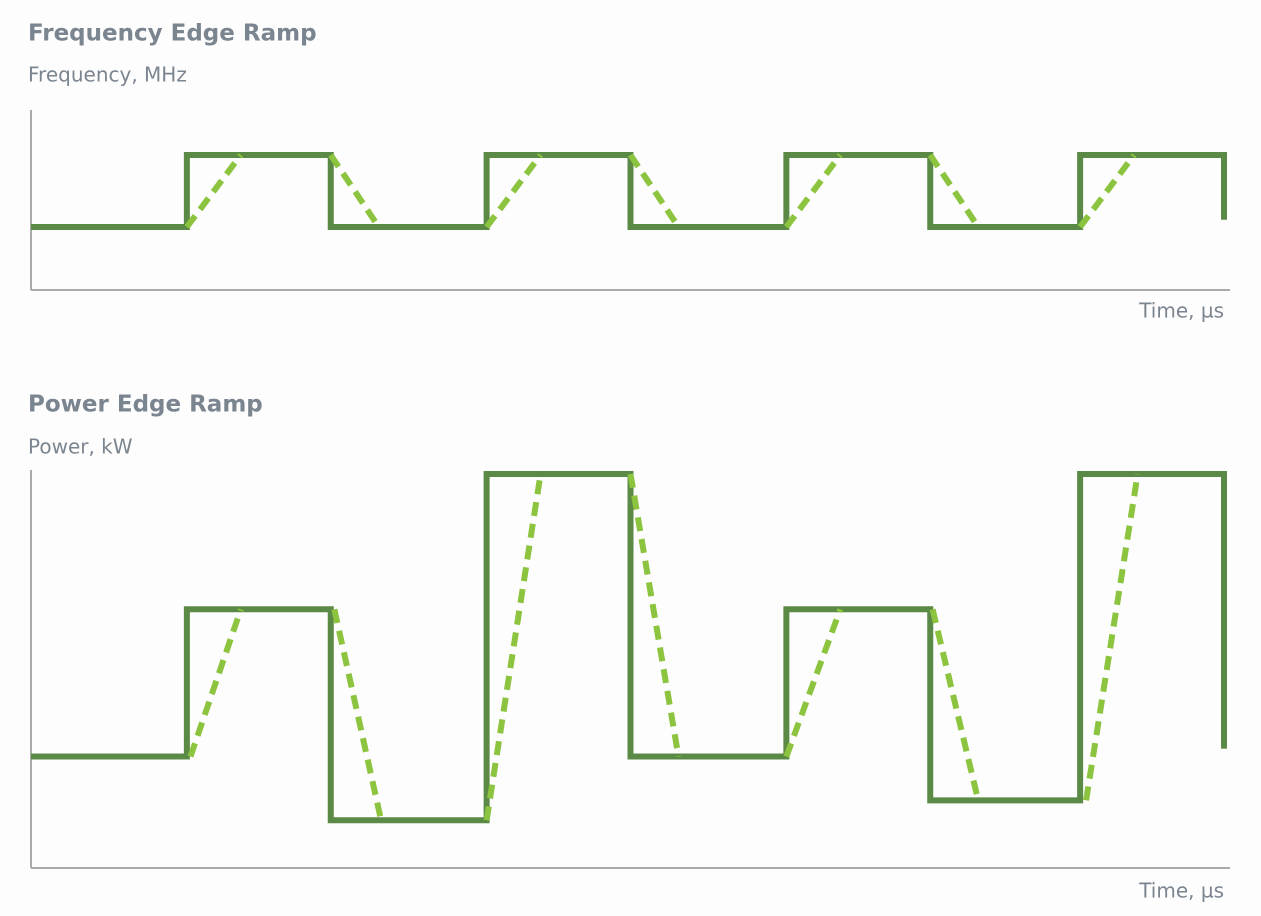  I want to click on y-axis-label: Power, kW, so click(80, 447).